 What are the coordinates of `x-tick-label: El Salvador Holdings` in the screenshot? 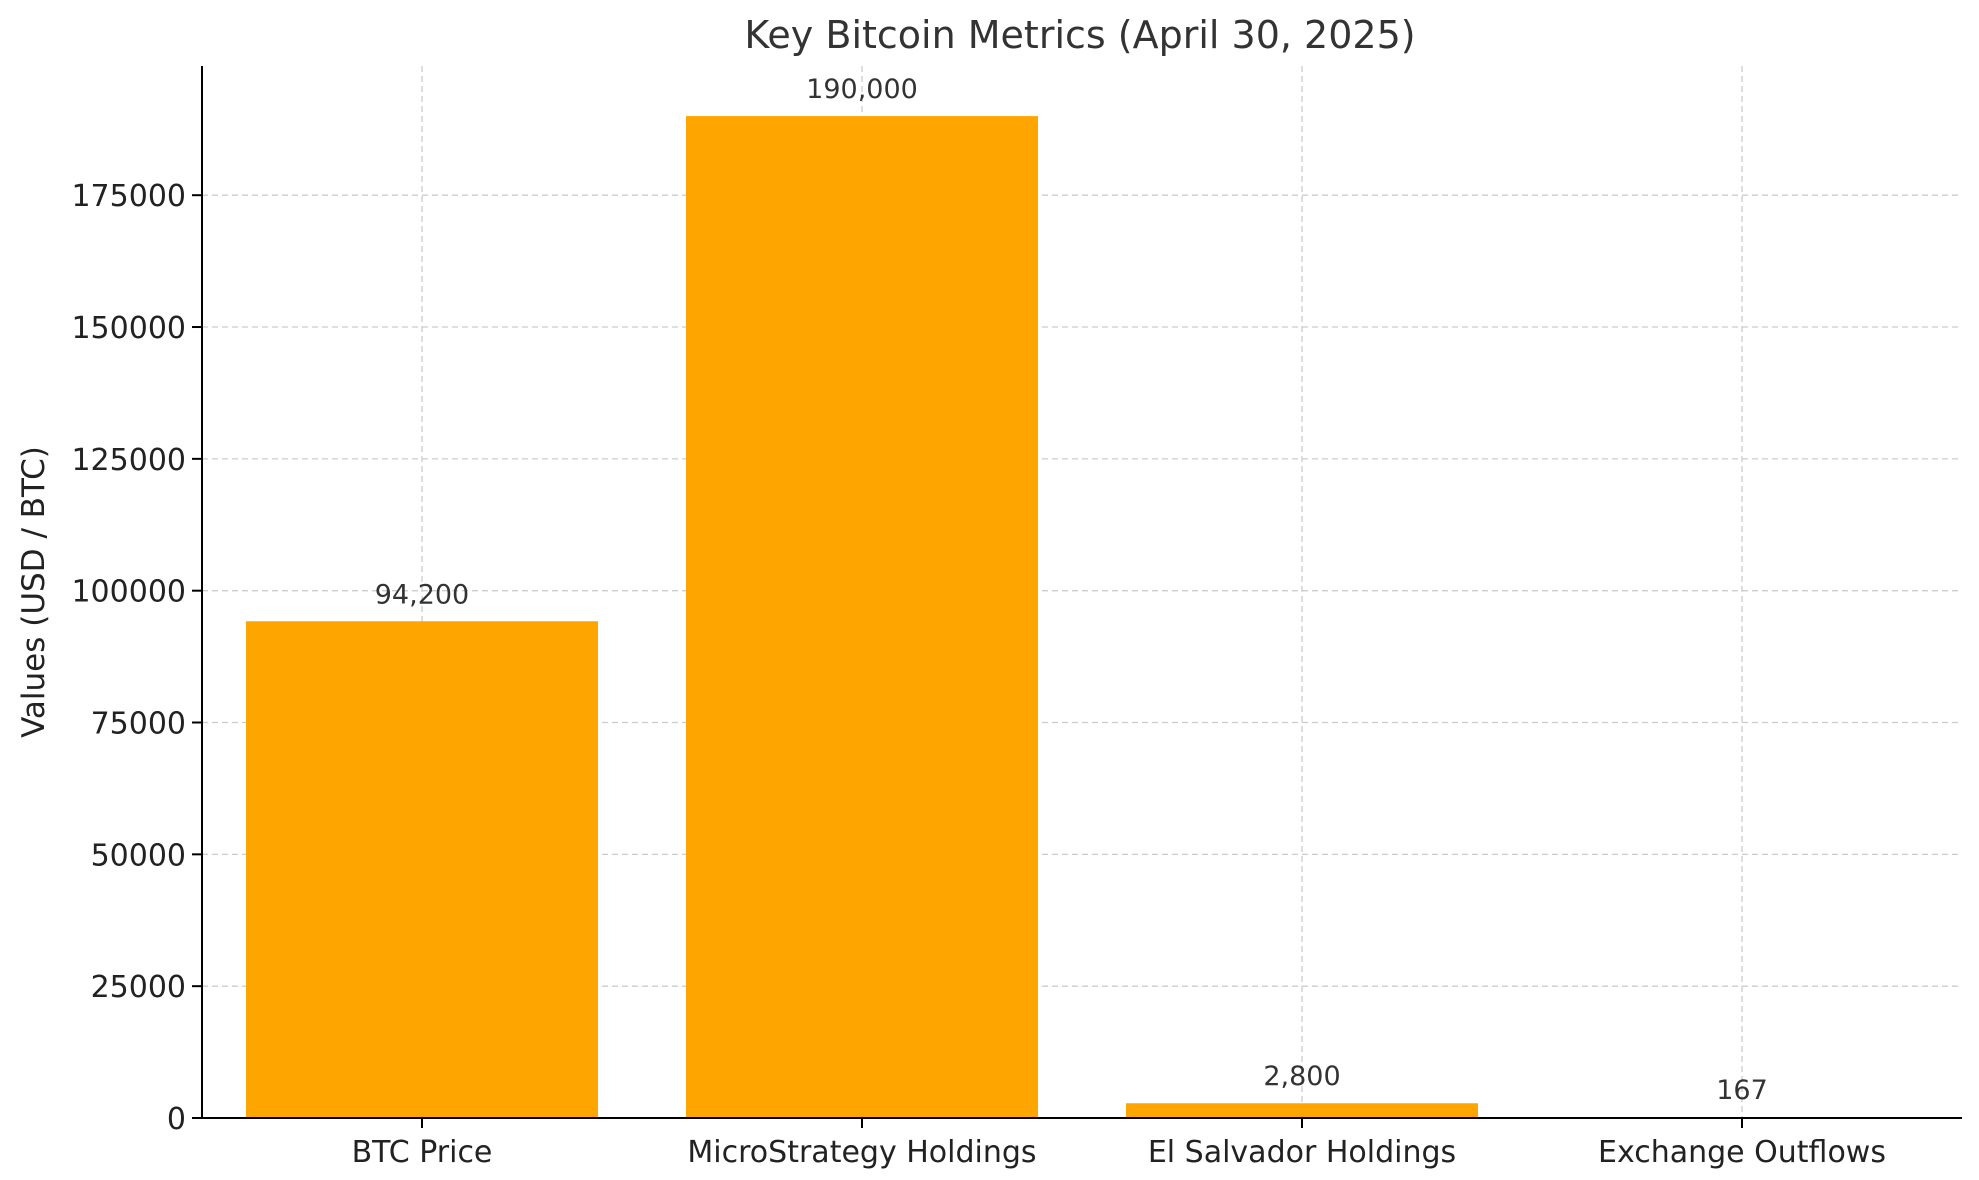 It's located at (1302, 1152).